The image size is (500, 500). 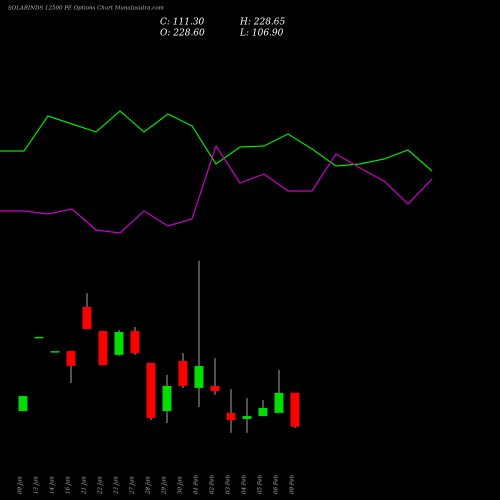 I want to click on x-tick-label: 06 Feb, so click(x=277, y=484).